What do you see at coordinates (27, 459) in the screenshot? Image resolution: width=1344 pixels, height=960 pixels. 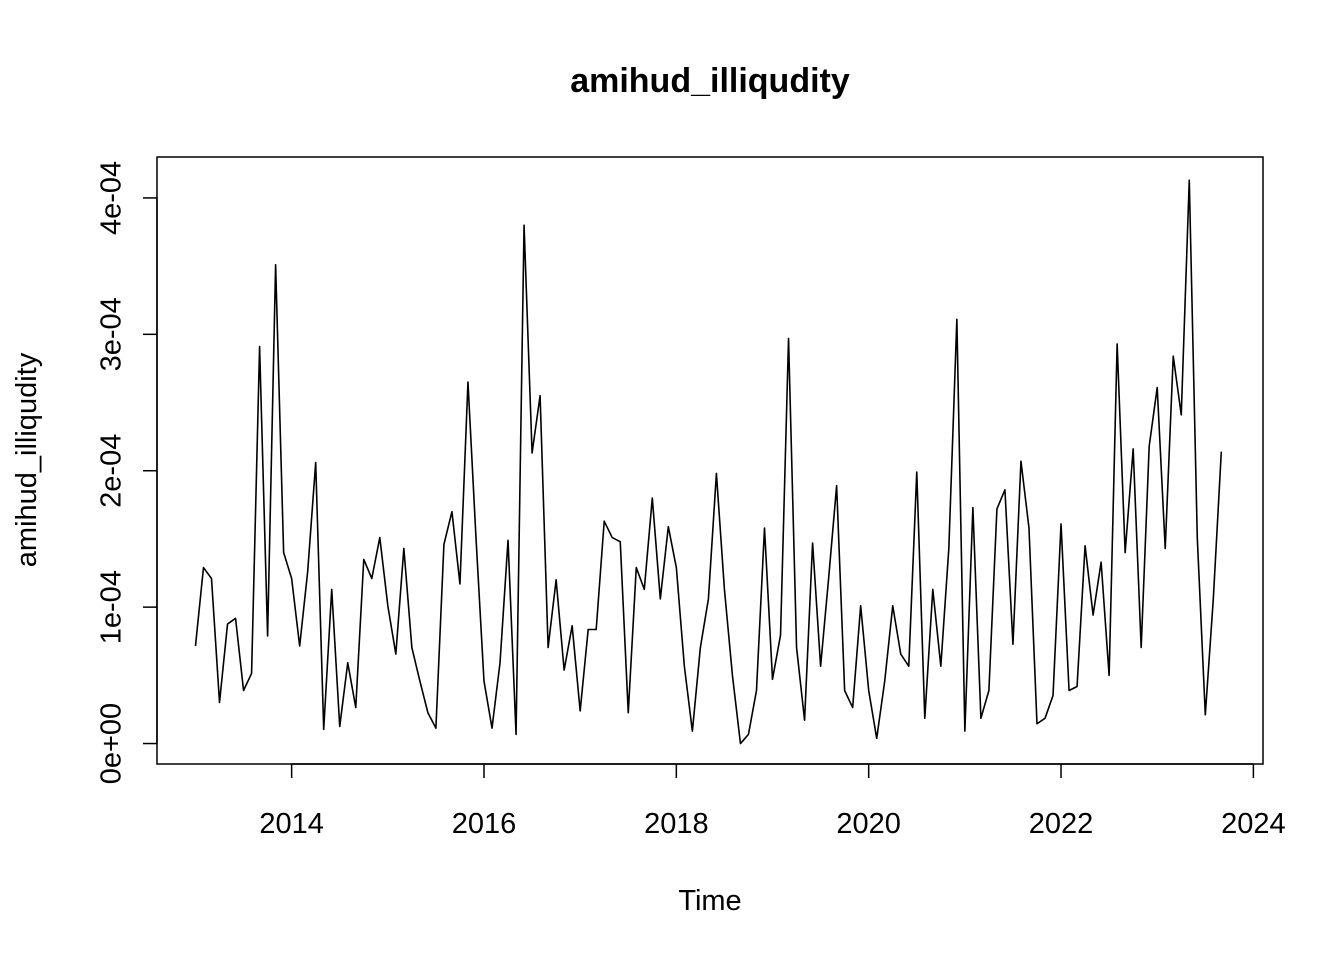 I see `y-axis-title: amihud_illiqudity` at bounding box center [27, 459].